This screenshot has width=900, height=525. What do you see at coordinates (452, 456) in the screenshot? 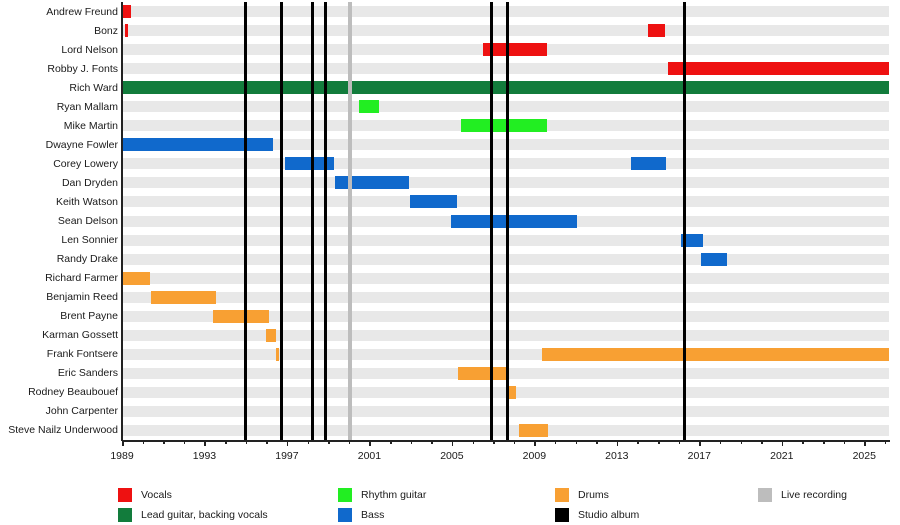
I see `x-axis-tick-label: 2005` at bounding box center [452, 456].